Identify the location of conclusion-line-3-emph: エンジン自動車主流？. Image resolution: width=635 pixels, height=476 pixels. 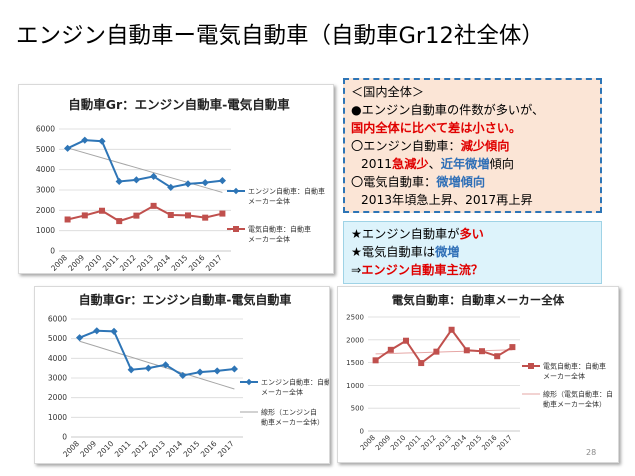
(422, 270).